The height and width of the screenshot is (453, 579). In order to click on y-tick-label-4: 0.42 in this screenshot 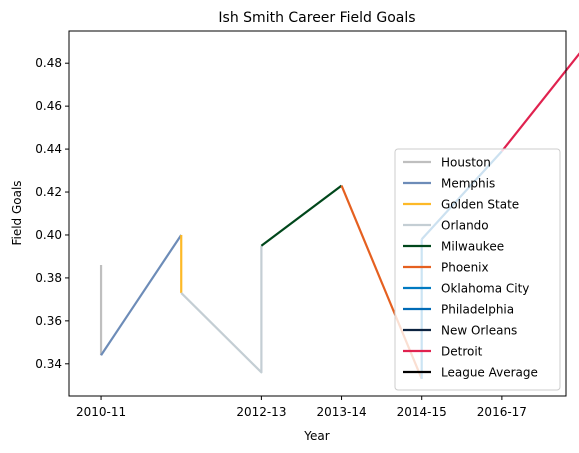, I will do `click(48, 192)`.